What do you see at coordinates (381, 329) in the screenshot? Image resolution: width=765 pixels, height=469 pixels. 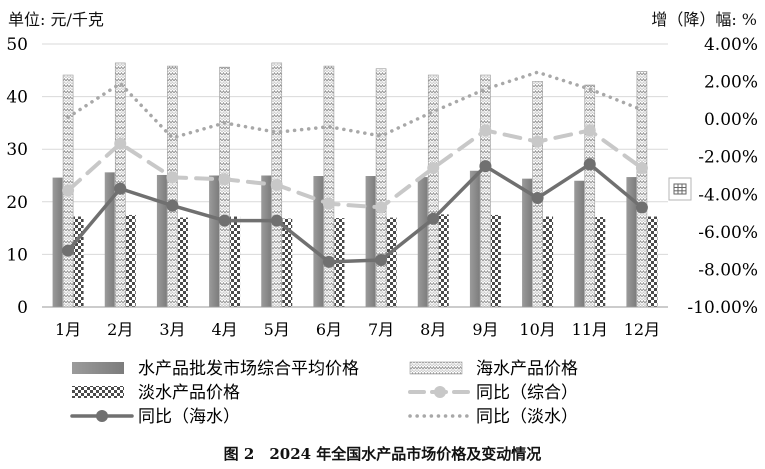 I see `category-label: 7月` at bounding box center [381, 329].